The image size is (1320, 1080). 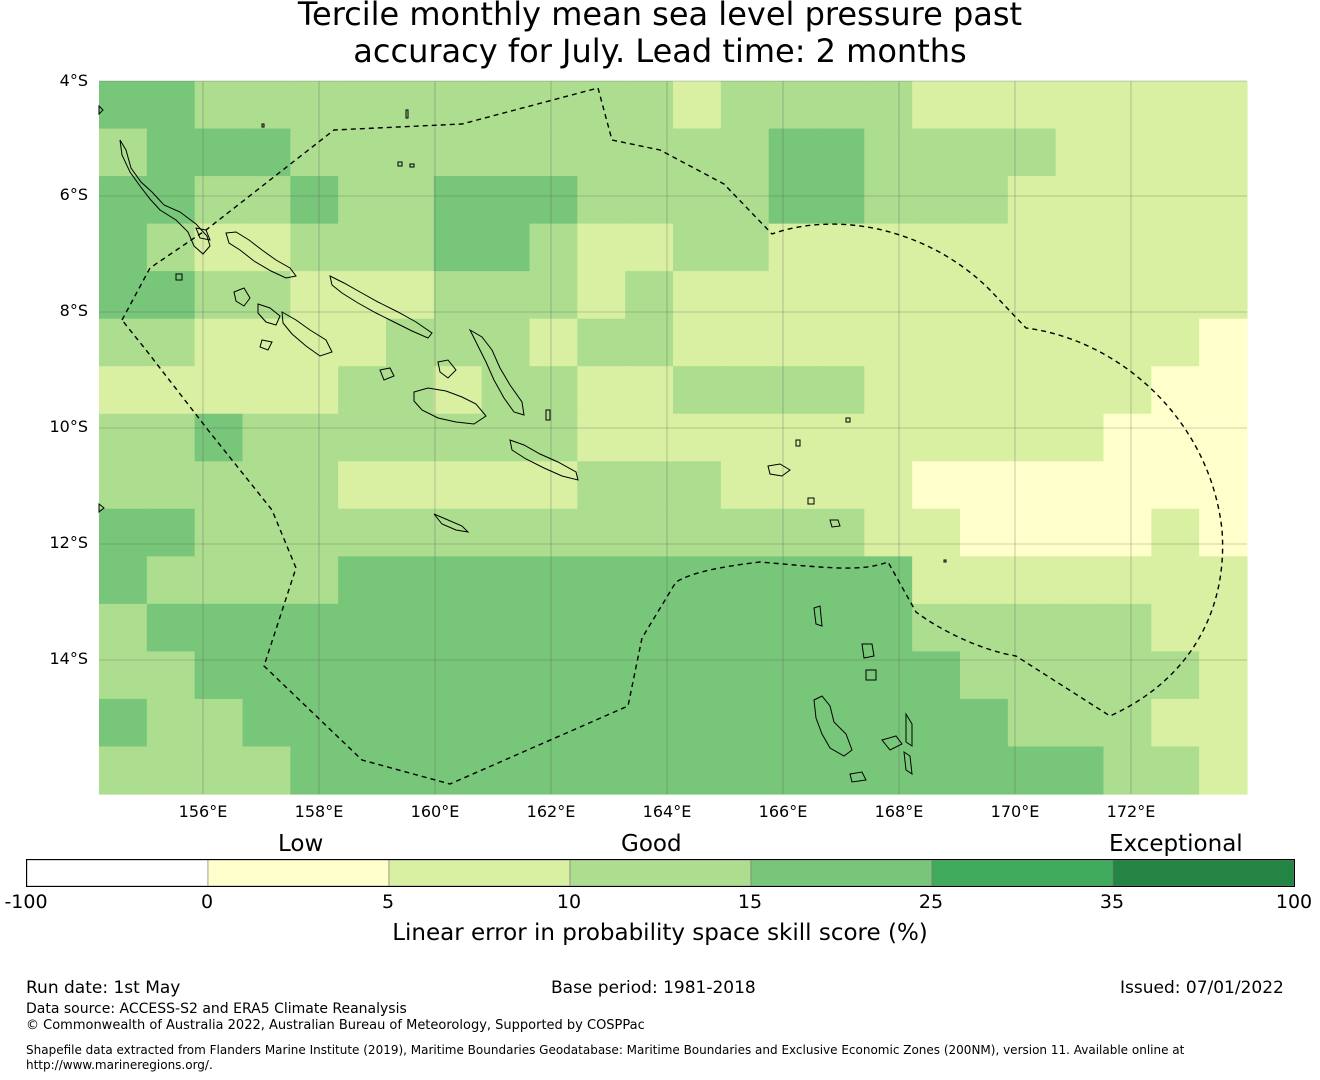 What do you see at coordinates (451, 523) in the screenshot?
I see `coastline-rennell` at bounding box center [451, 523].